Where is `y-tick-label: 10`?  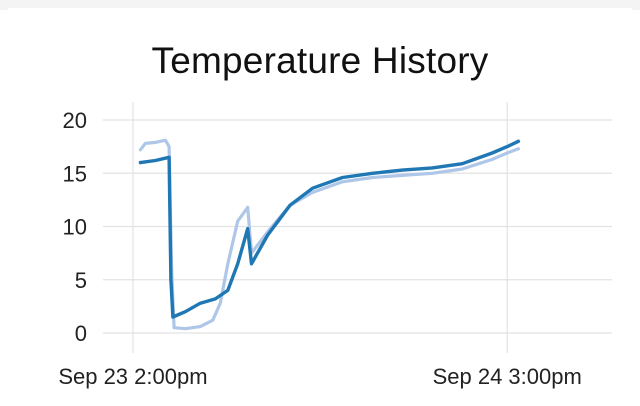 y-tick-label: 10 is located at coordinates (75, 227).